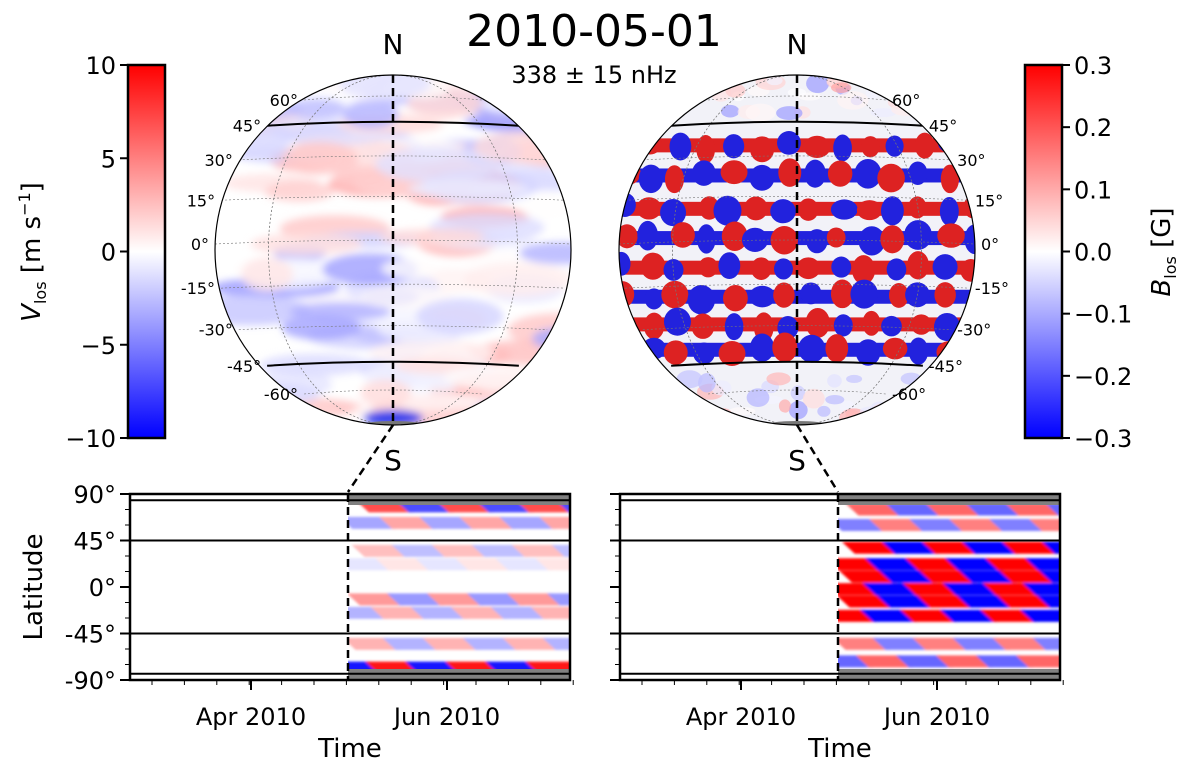 This screenshot has height=778, width=1196. Describe the element at coordinates (1103, 377) in the screenshot. I see `colorbar-tick-label: −0.2` at that location.